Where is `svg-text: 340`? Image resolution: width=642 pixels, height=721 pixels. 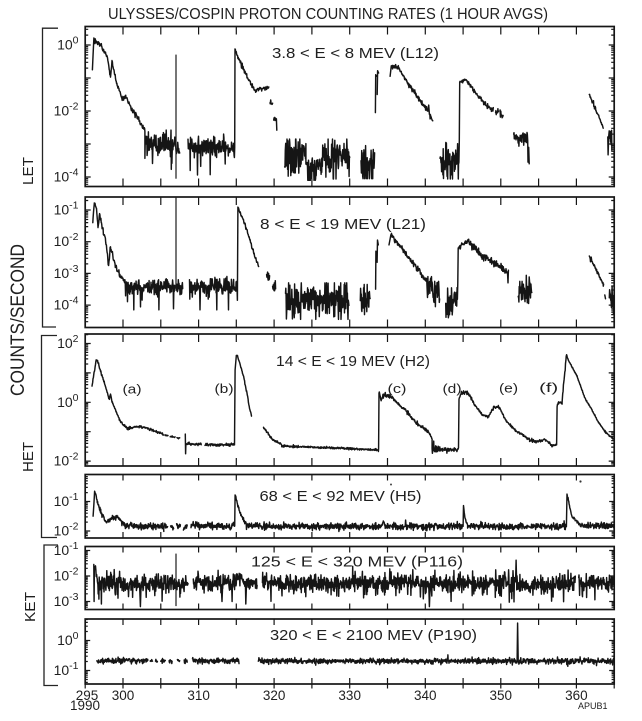
svg-text: 340 is located at coordinates (425, 695).